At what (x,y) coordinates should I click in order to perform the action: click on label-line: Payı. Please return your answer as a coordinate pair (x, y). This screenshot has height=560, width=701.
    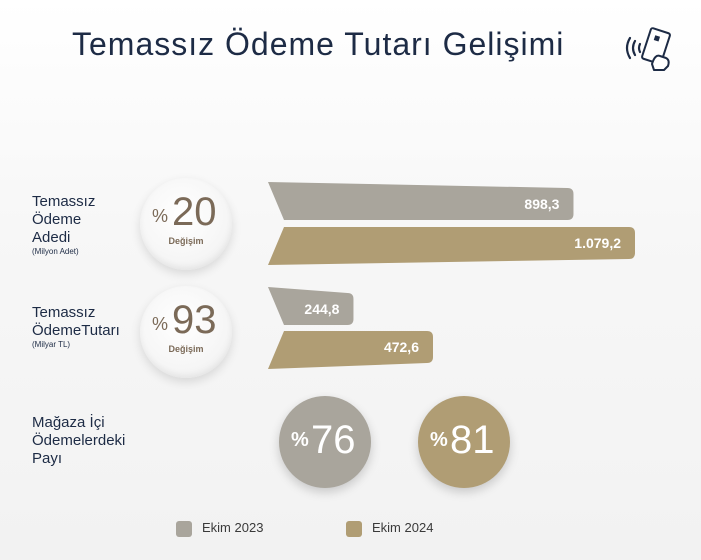
    Looking at the image, I should click on (47, 458).